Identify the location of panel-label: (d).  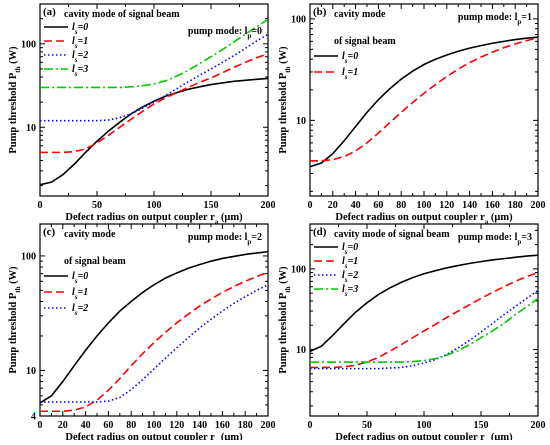
(320, 232).